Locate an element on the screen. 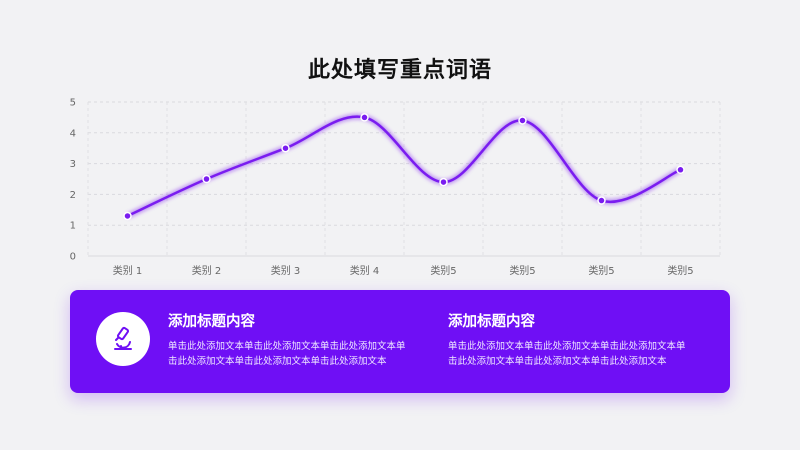 The image size is (800, 450). microscope-icon is located at coordinates (123, 338).